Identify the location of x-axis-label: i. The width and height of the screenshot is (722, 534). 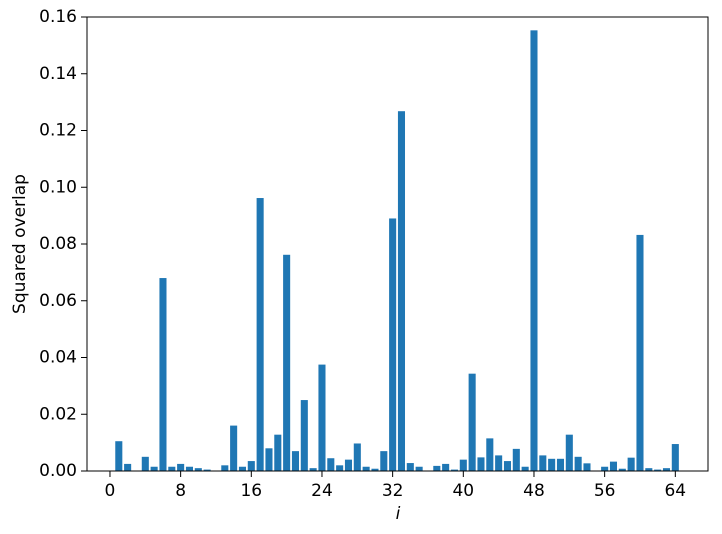
(398, 514).